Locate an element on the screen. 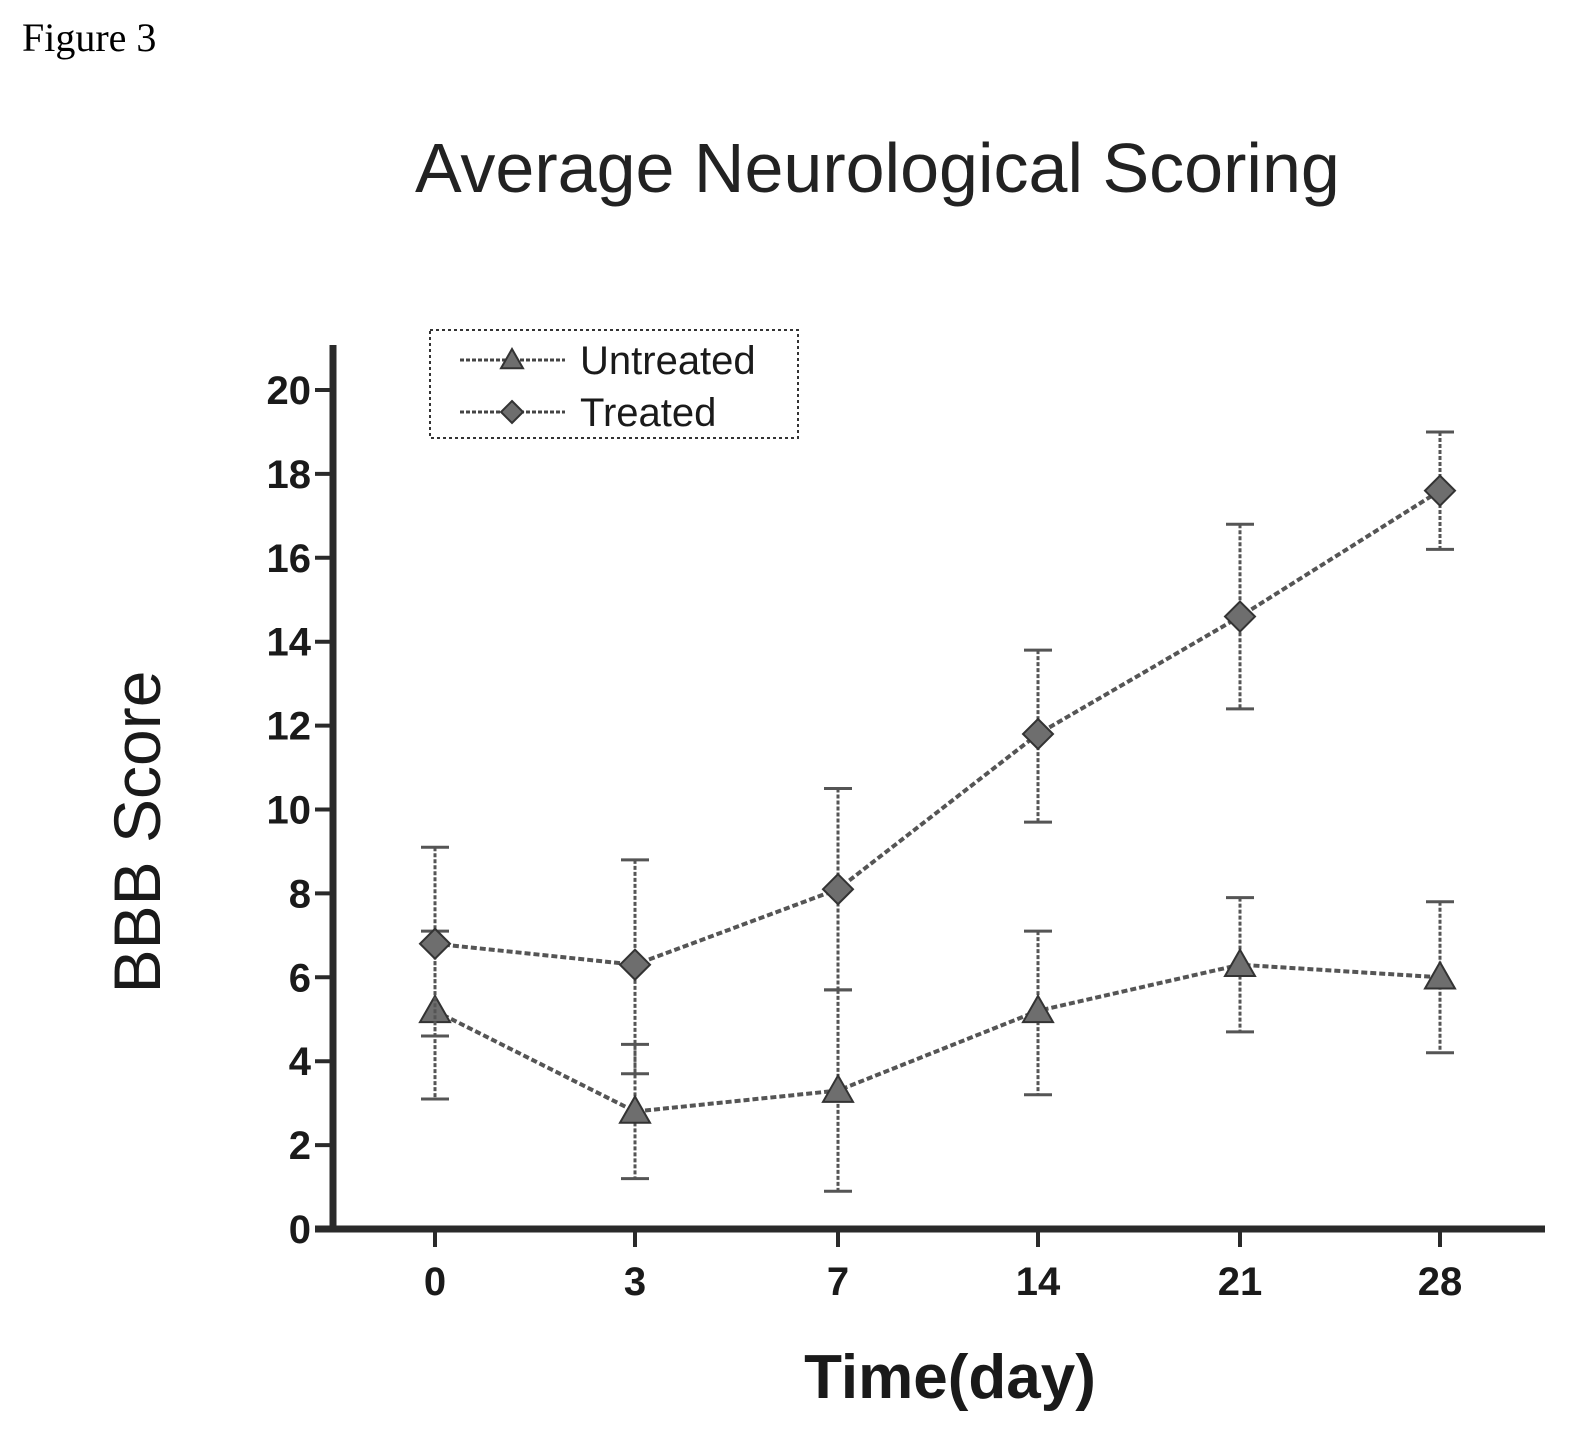 The width and height of the screenshot is (1595, 1454). x-tick-label: 14 is located at coordinates (1038, 1282).